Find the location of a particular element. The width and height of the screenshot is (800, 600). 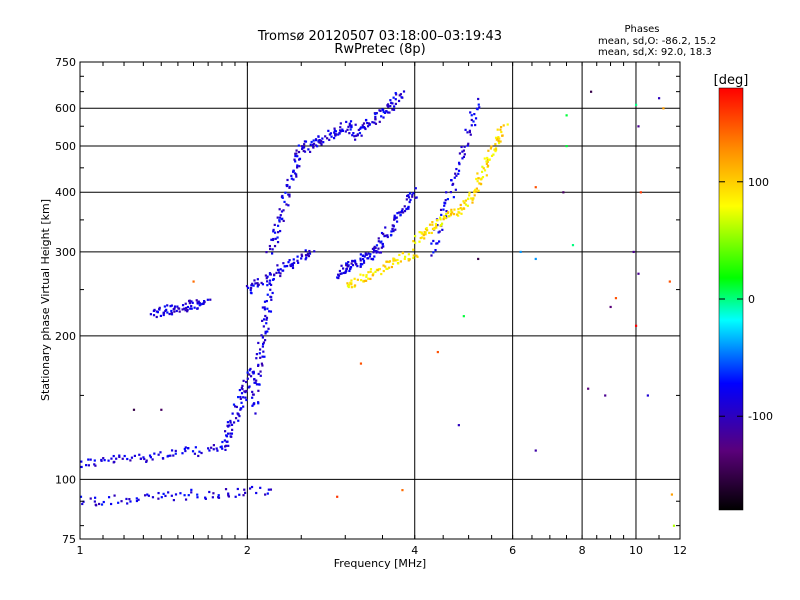

y-tick-label: 400 is located at coordinates (65, 192).